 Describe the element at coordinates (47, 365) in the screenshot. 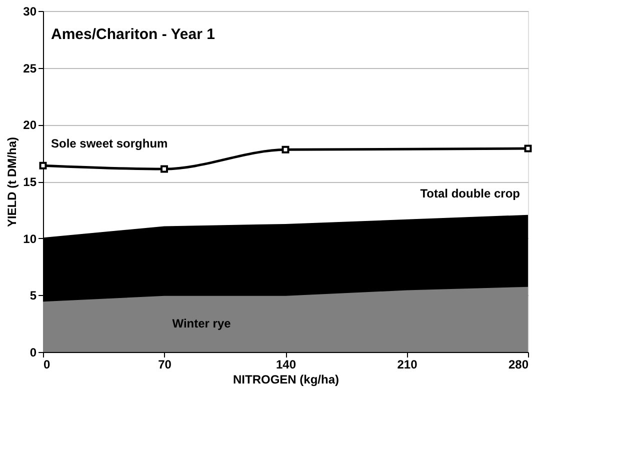

I see `x-tick-label: 0` at that location.